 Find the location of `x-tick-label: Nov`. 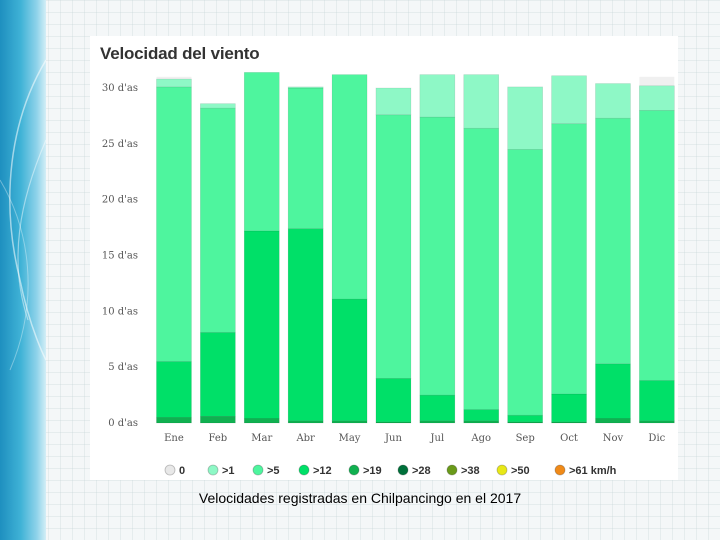

x-tick-label: Nov is located at coordinates (613, 438).